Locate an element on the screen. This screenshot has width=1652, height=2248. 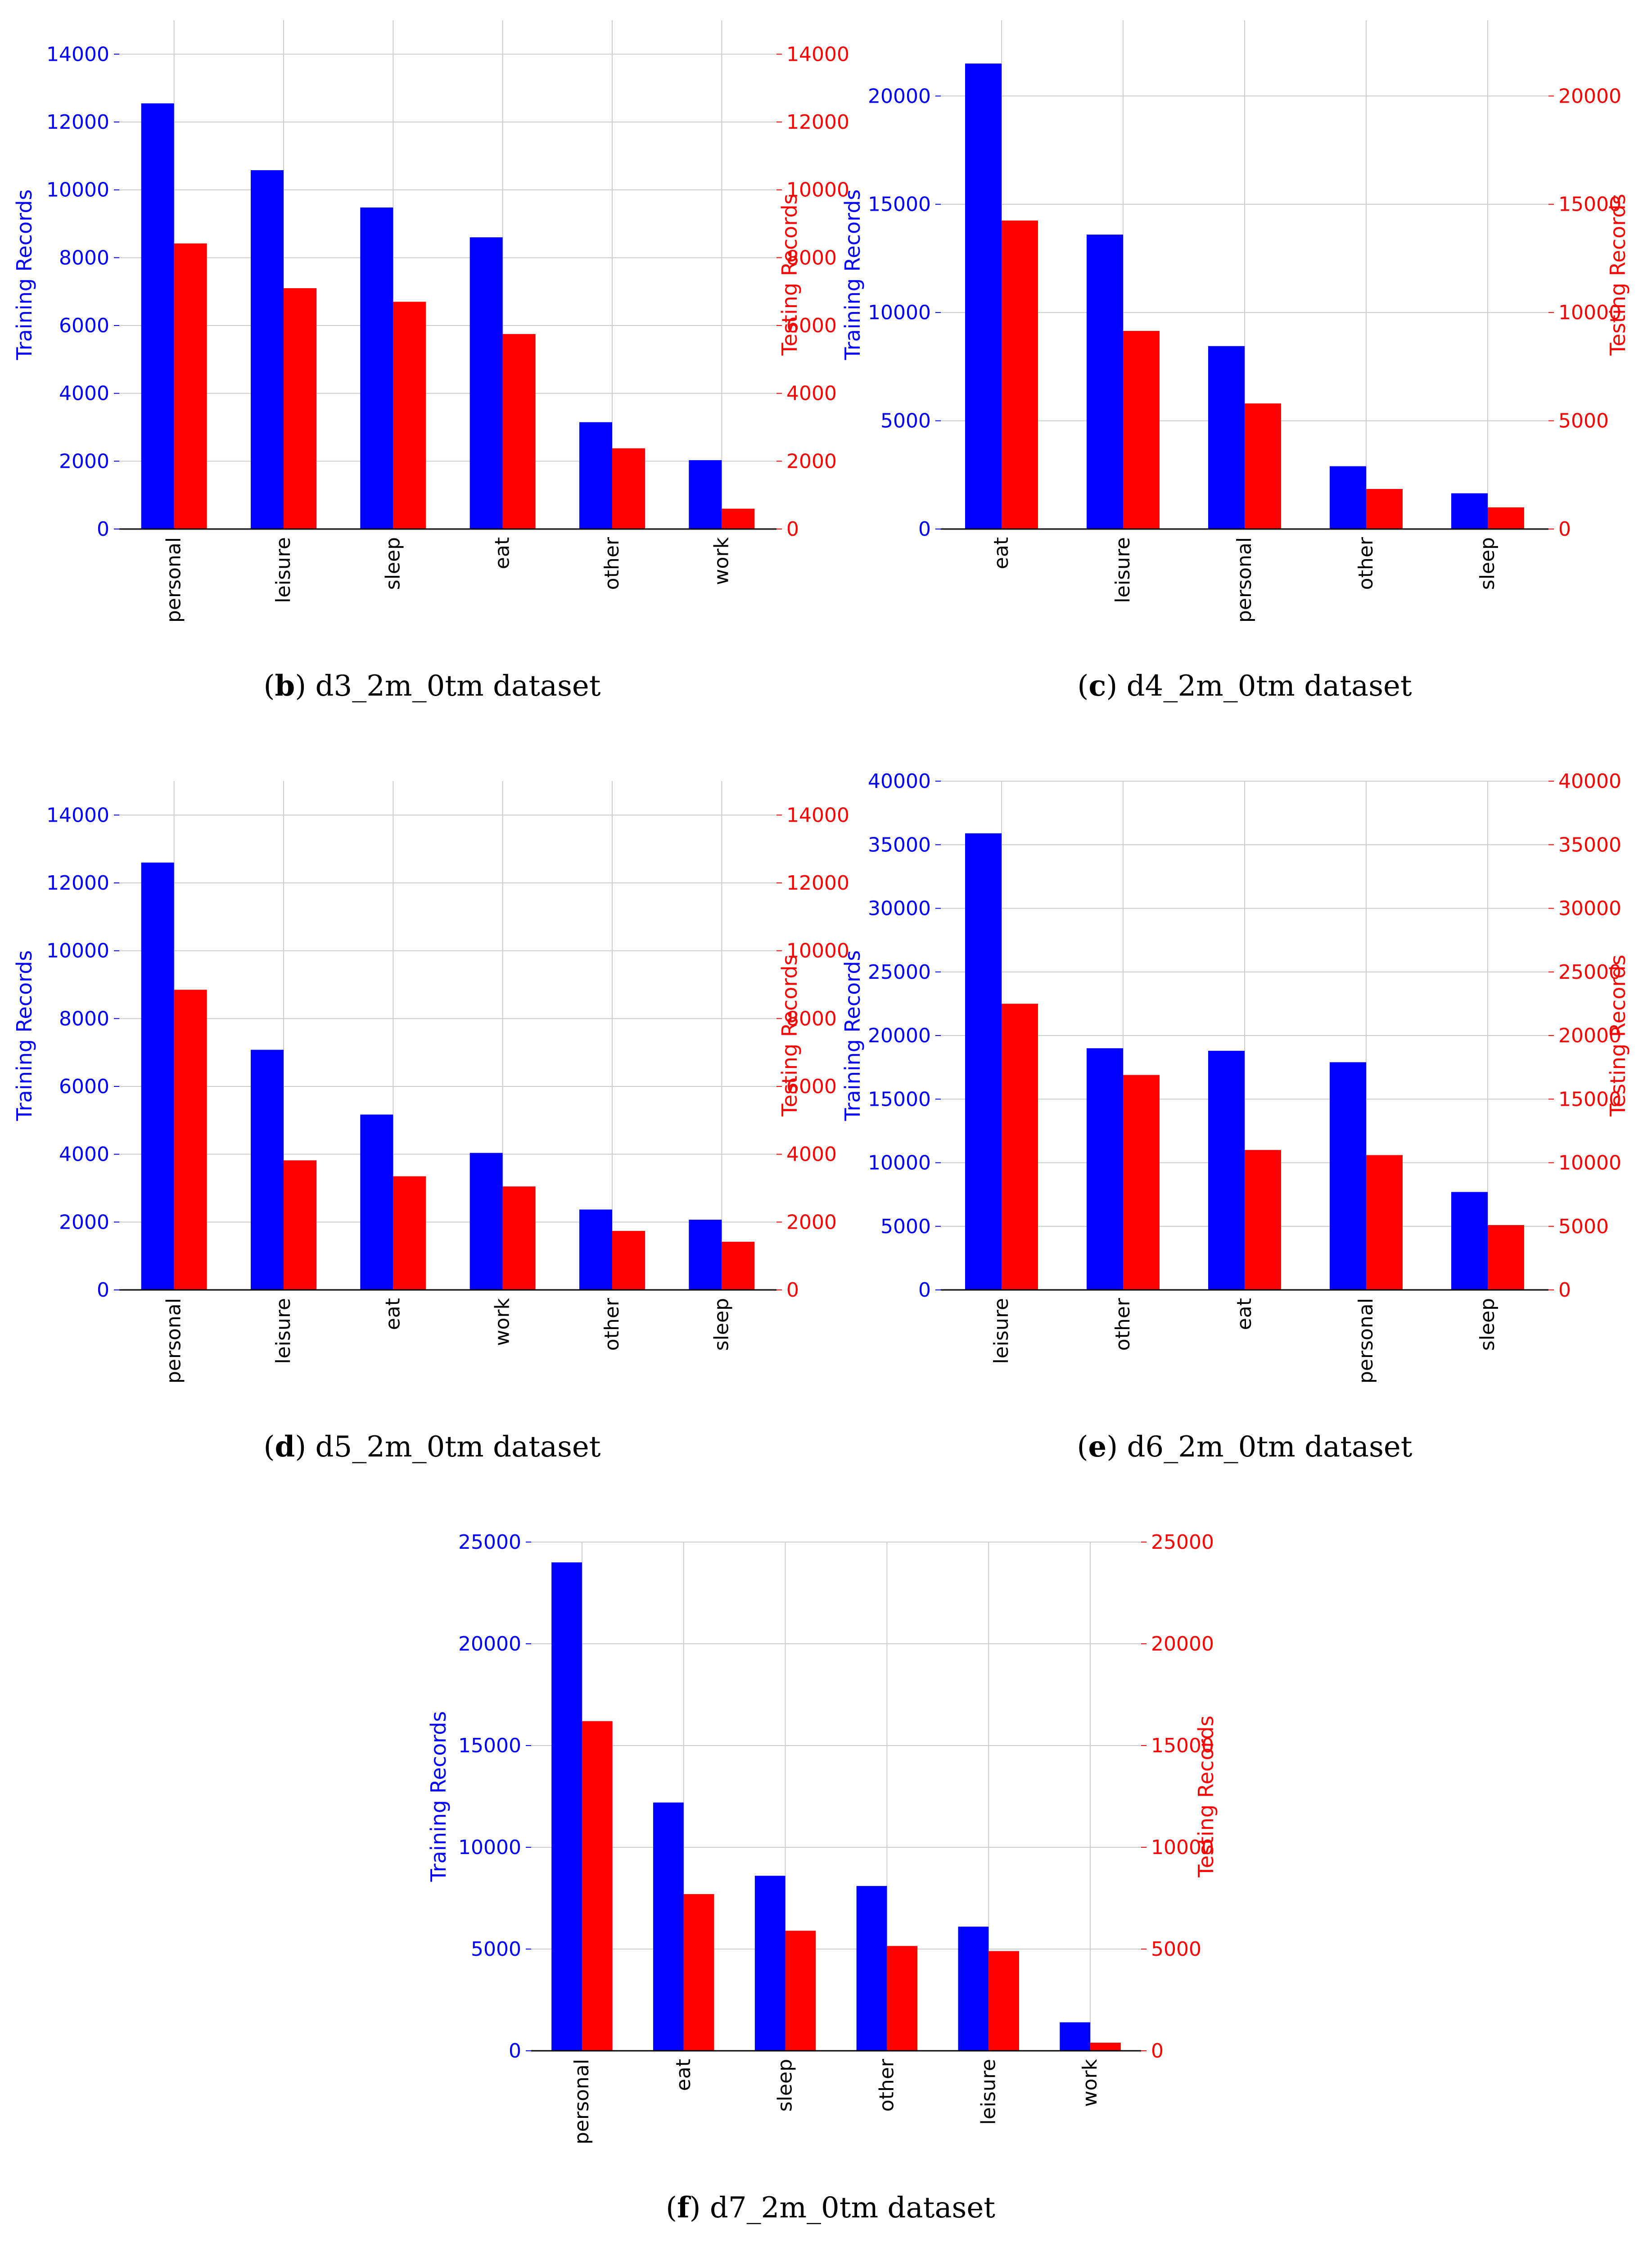
y2-tick-label: 5000 is located at coordinates (1583, 1226).